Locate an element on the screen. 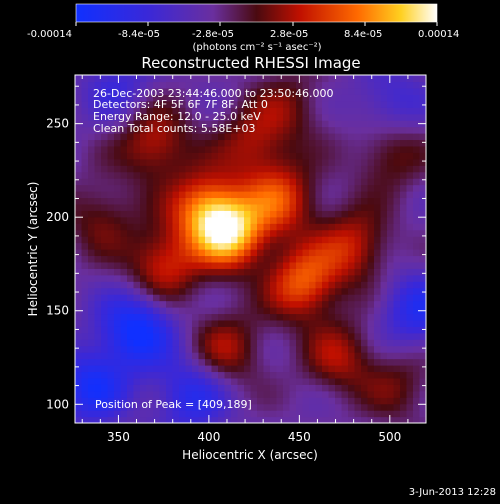 The height and width of the screenshot is (504, 500). y-tick-label: 150 is located at coordinates (57, 311).